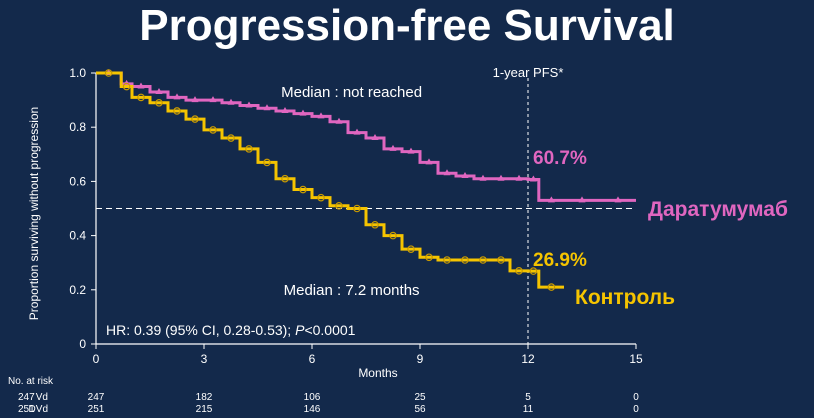  Describe the element at coordinates (204, 409) in the screenshot. I see `risk-value: 215` at that location.